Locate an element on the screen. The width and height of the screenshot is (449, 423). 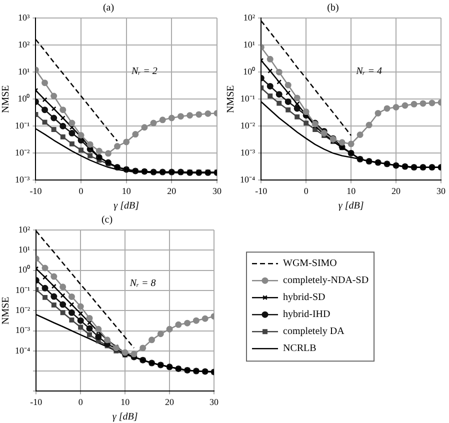
legend-label: hybrid-SD is located at coordinates (304, 298).